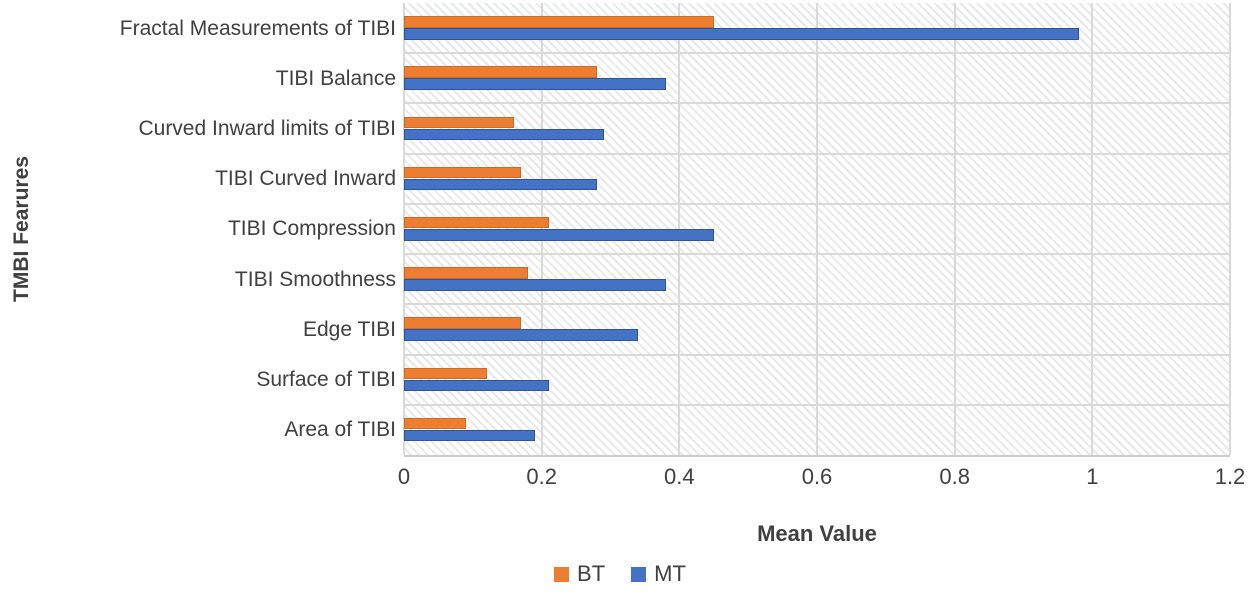 The width and height of the screenshot is (1255, 599). What do you see at coordinates (257, 28) in the screenshot?
I see `category-label: Fractal Measurements of TIBI` at bounding box center [257, 28].